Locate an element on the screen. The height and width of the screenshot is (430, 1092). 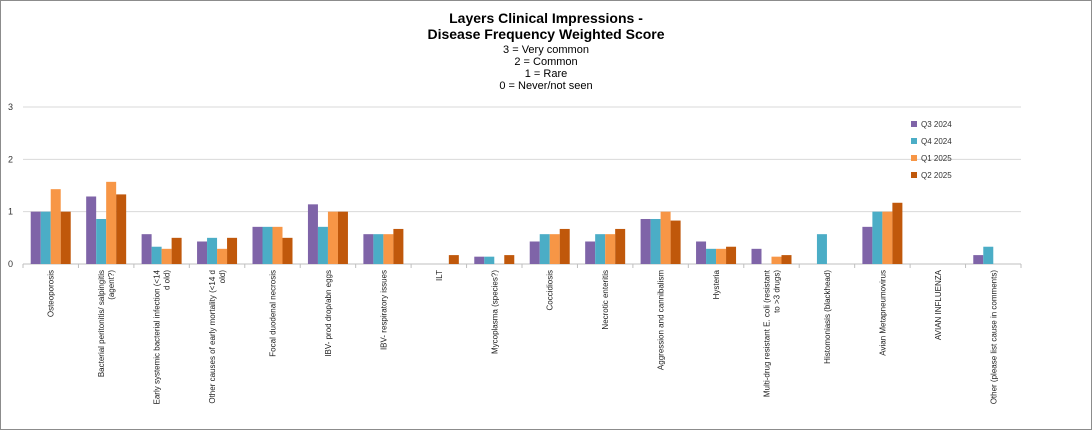
x-category-label: IBV- prod drop/abn eggs is located at coordinates (328, 313).